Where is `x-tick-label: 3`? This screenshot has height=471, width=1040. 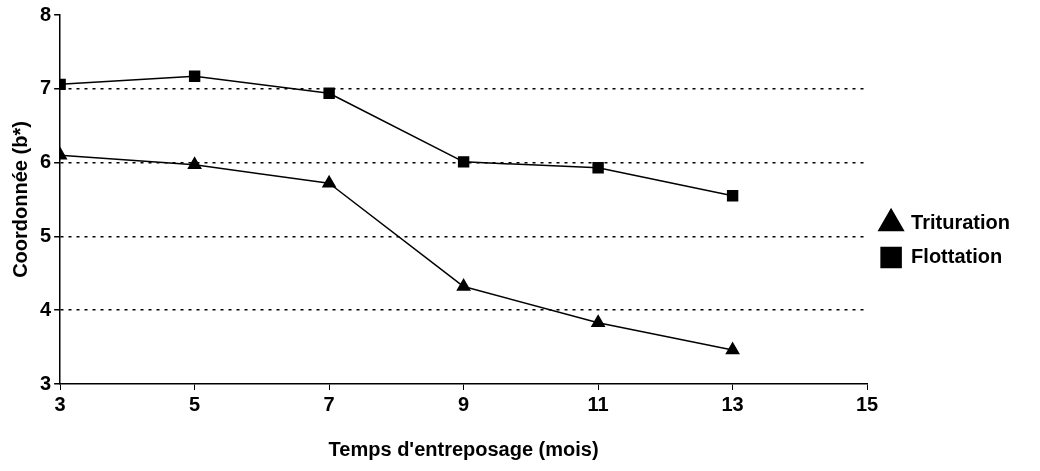 x-tick-label: 3 is located at coordinates (60, 403).